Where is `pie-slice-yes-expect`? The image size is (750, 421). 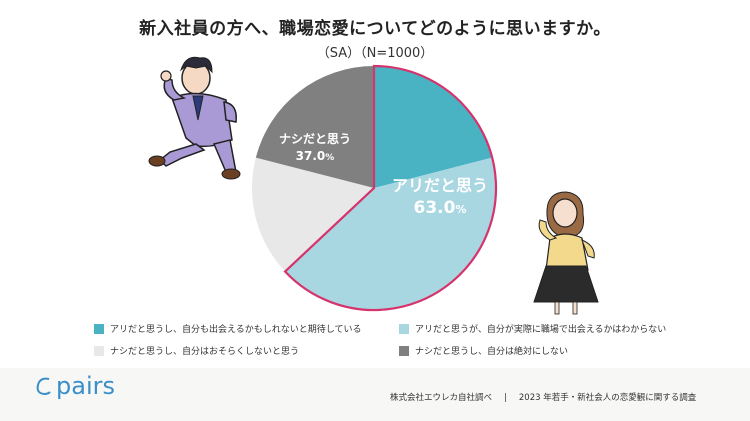 pie-slice-yes-expect is located at coordinates (433, 127).